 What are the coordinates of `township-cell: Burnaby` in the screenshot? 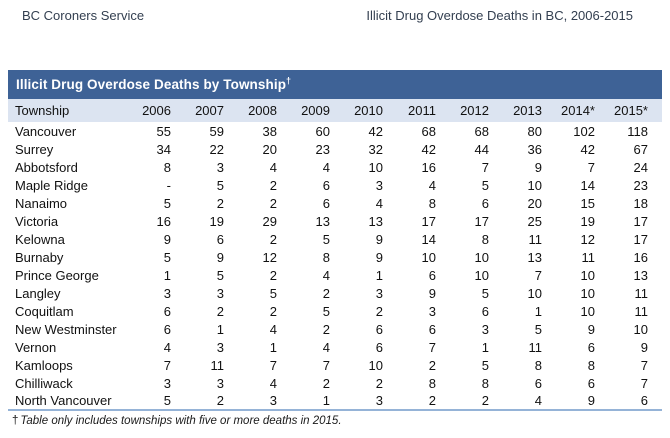 It's located at (39, 257).